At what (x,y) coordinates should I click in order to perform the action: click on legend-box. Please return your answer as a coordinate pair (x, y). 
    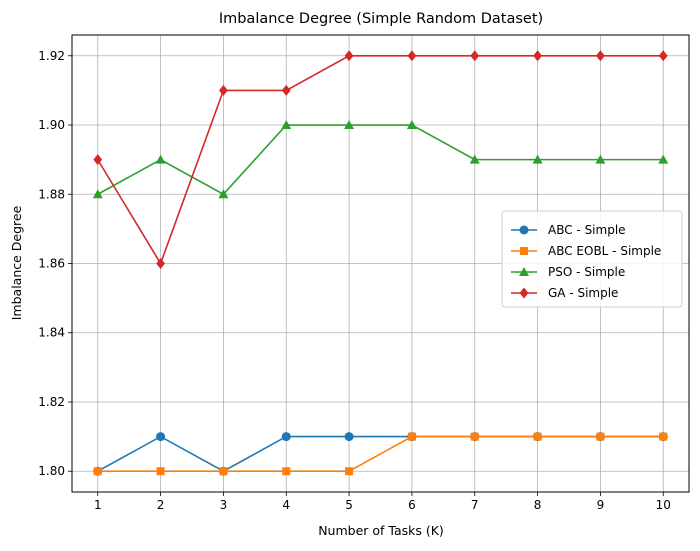
    Looking at the image, I should click on (592, 259).